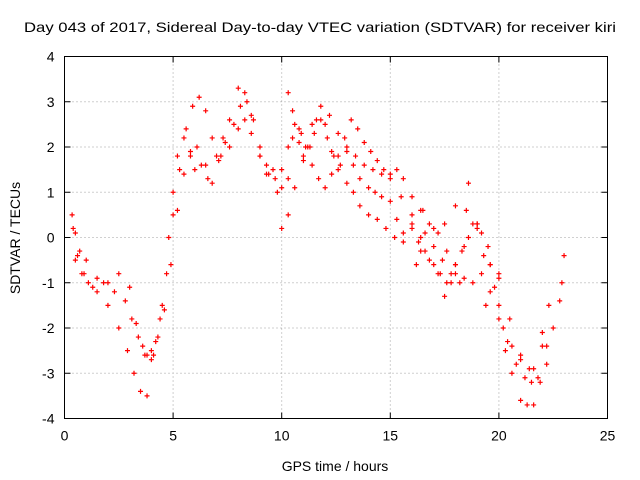  I want to click on y-tick-label-3: -1, so click(48, 283).